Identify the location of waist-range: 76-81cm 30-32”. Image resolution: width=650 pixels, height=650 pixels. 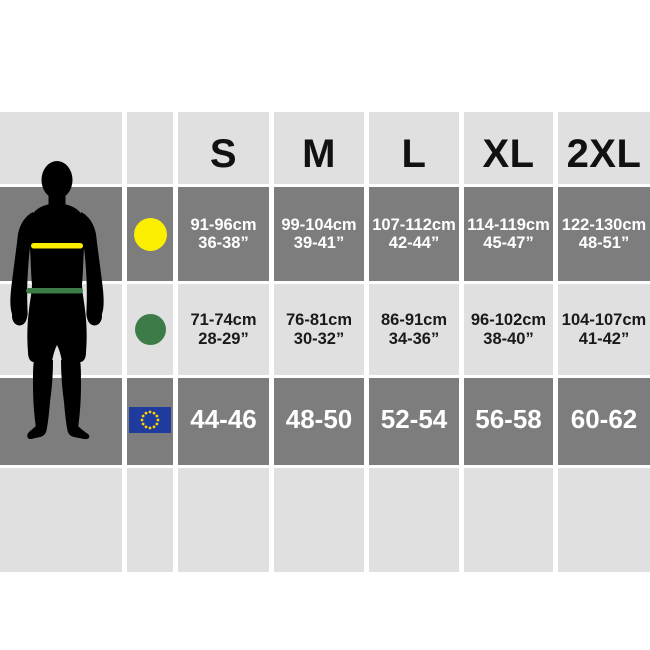
(319, 329).